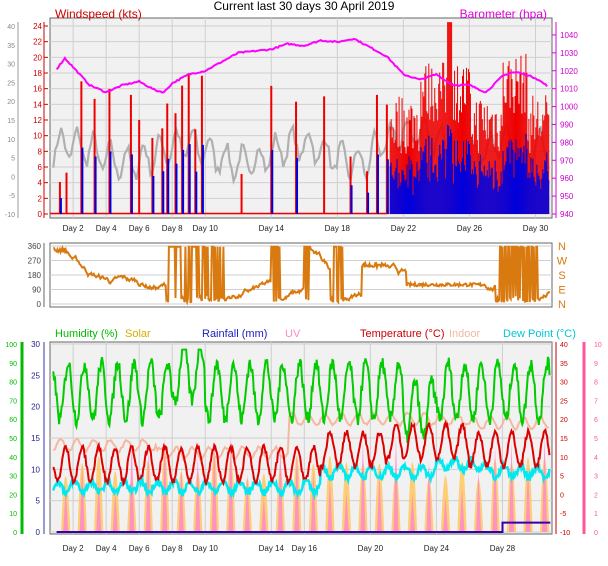 Image resolution: width=608 pixels, height=566 pixels. What do you see at coordinates (37, 120) in the screenshot?
I see `windspeed-tick-label: 12` at bounding box center [37, 120].